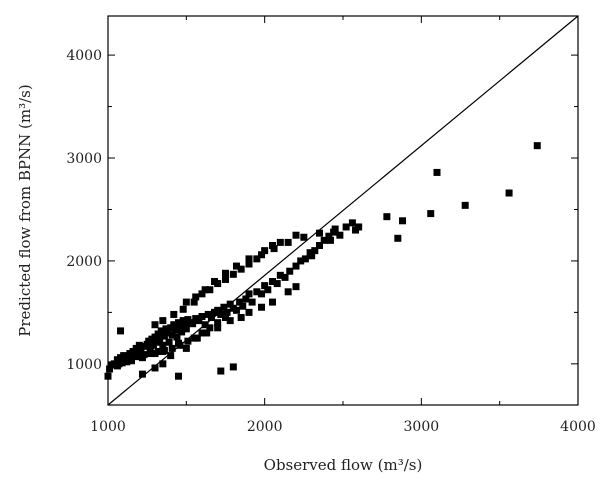  I want to click on x-tick-label: 1000, so click(108, 427).